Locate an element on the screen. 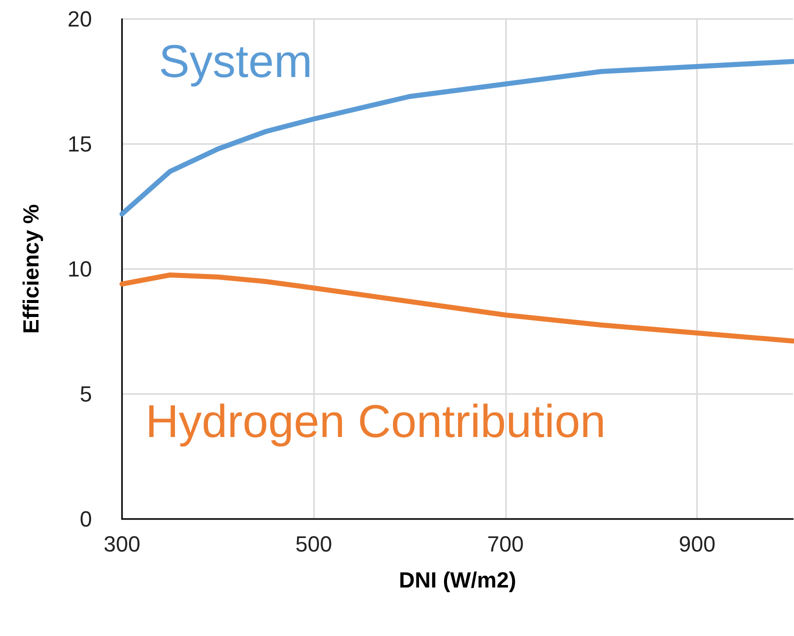 Image resolution: width=794 pixels, height=636 pixels. series-label: System is located at coordinates (235, 61).